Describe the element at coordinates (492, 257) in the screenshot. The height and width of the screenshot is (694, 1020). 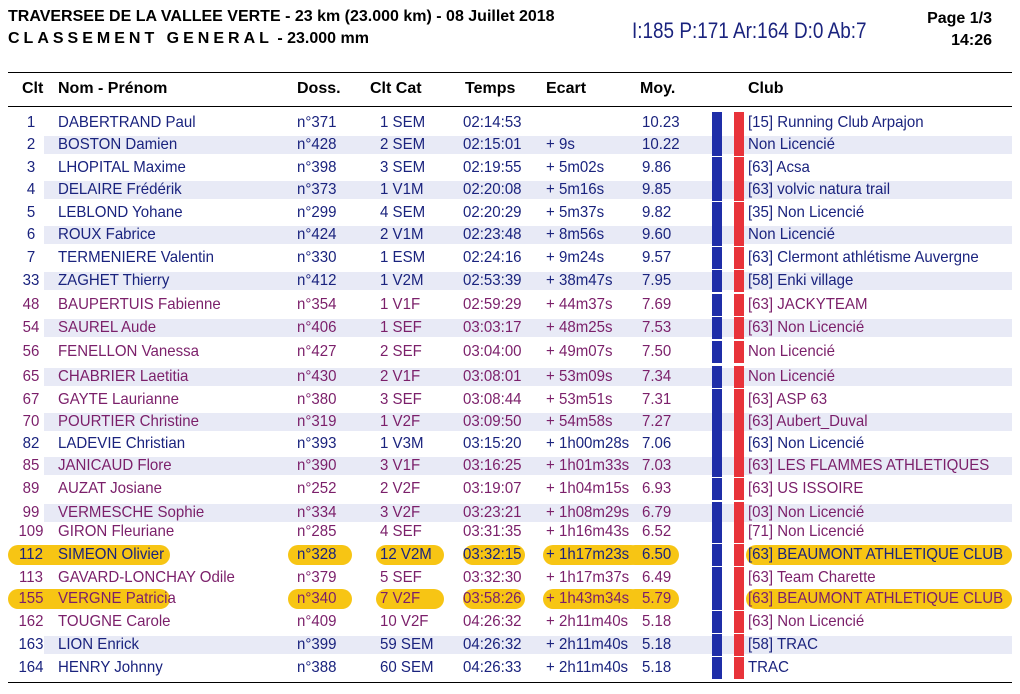
I see `cell-temps: 02:24:16` at that location.